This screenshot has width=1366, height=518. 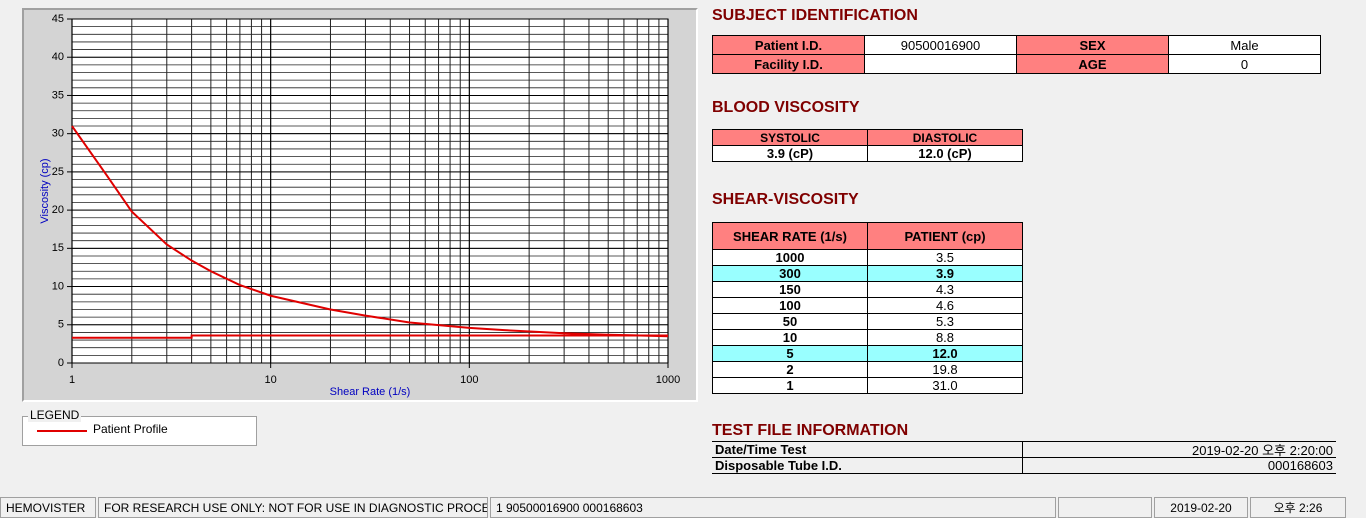 I want to click on x-axis-label: Shear Rate (1/s), so click(x=370, y=392).